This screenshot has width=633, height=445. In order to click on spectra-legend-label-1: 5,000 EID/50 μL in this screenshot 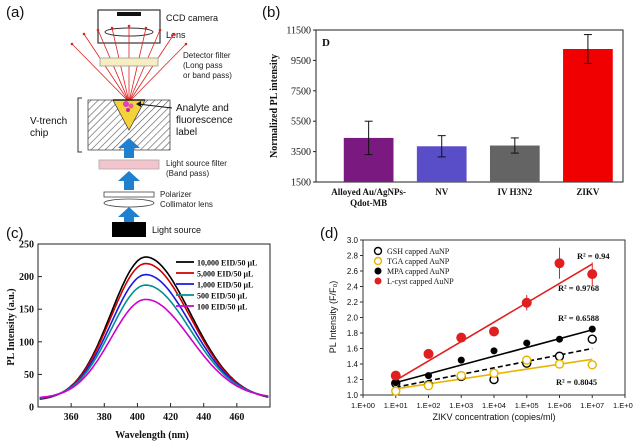, I will do `click(225, 274)`.